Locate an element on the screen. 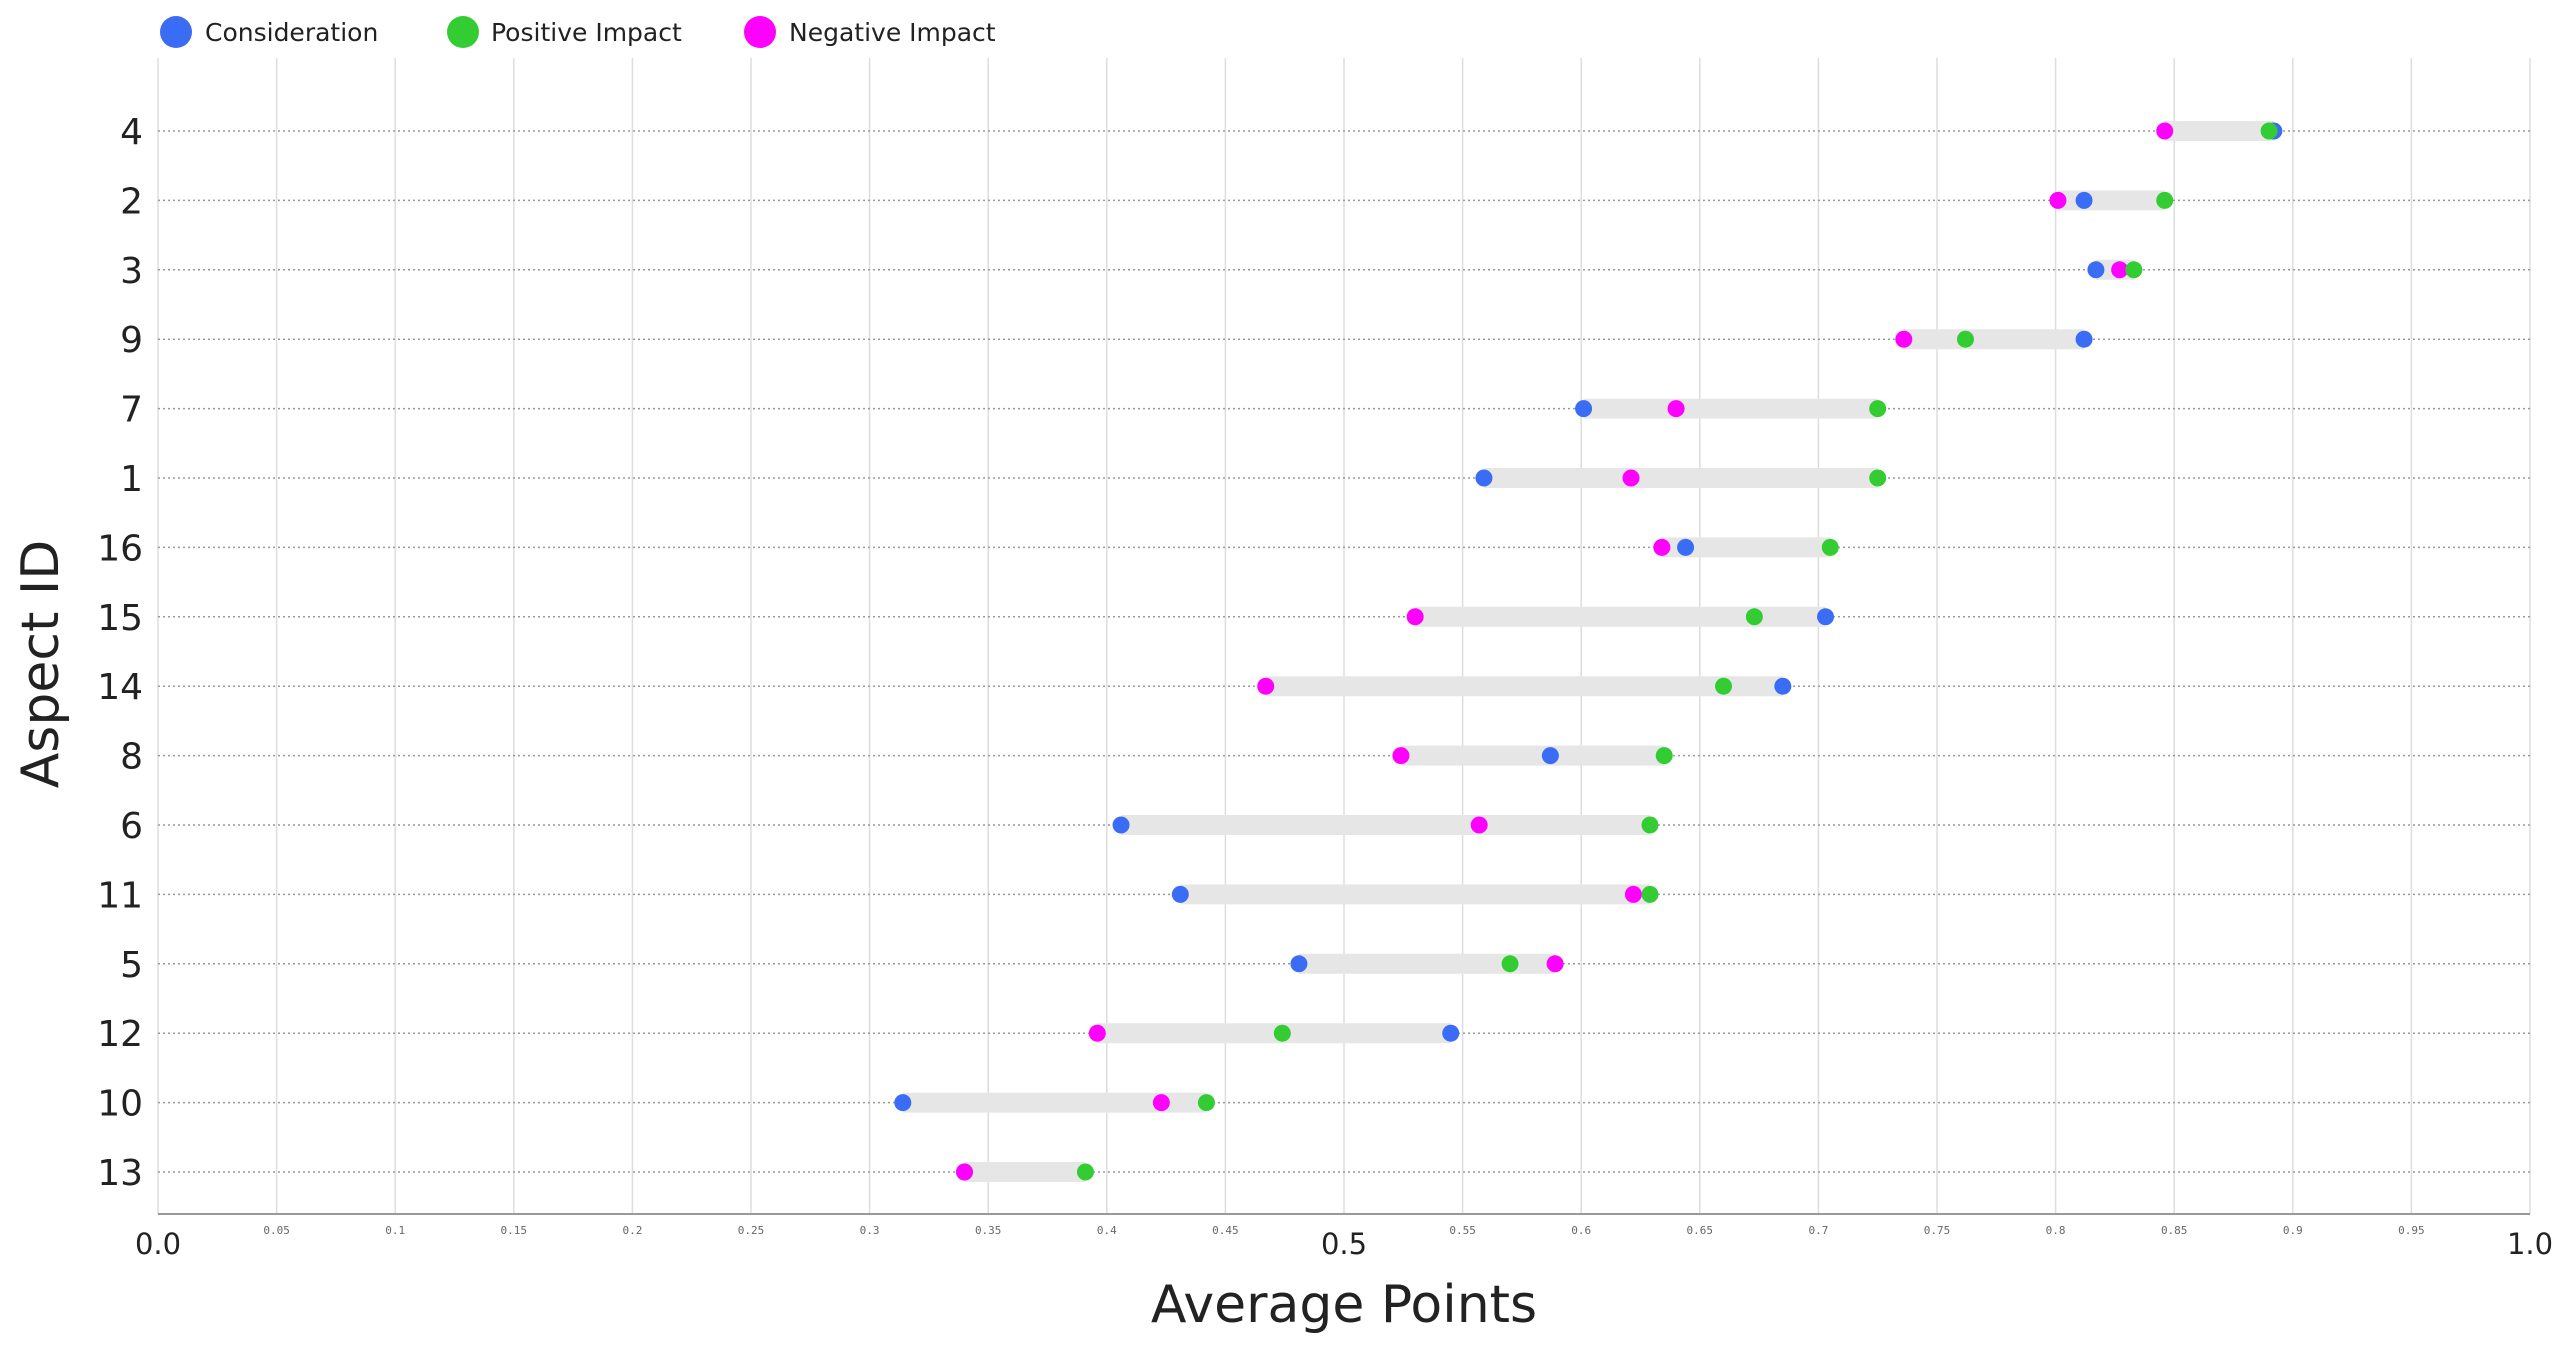  y-category-label: 15 is located at coordinates (120, 618).